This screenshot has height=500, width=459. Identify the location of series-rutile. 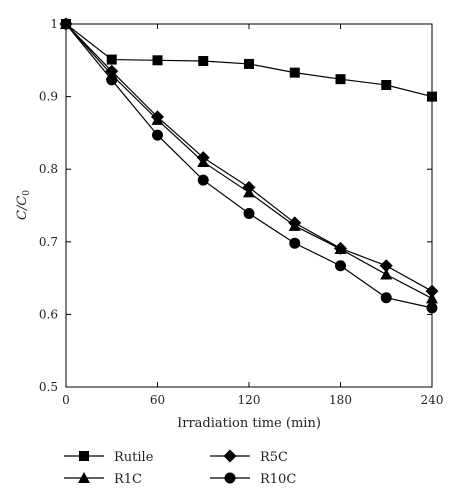
(249, 60).